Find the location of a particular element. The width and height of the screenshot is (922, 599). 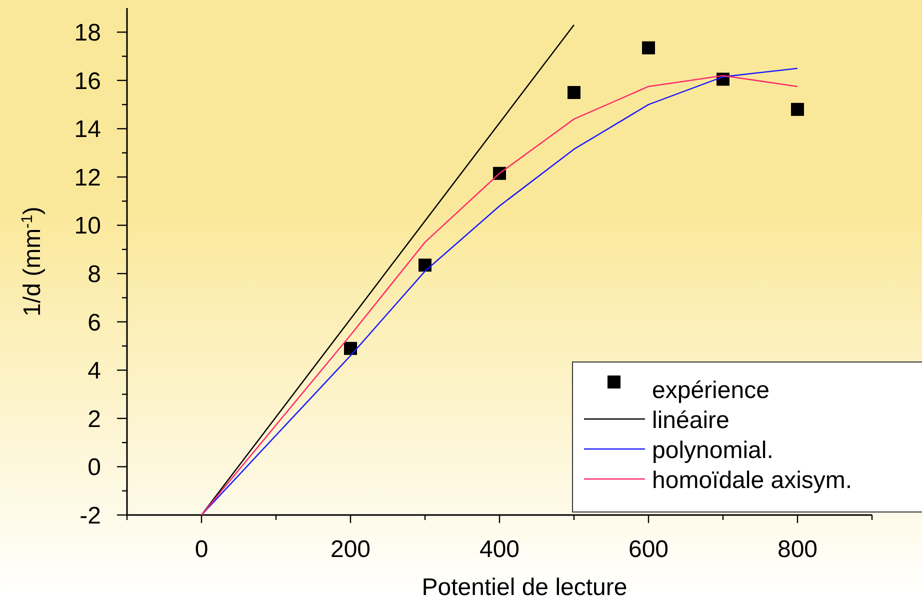

y-tick-label: 0 is located at coordinates (94, 468).